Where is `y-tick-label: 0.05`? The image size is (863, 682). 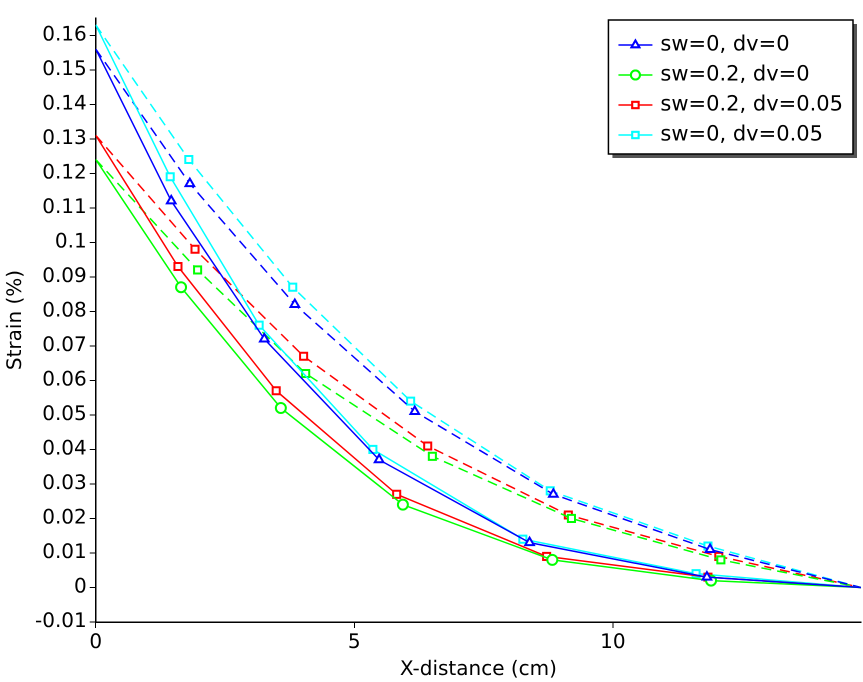 y-tick-label: 0.05 is located at coordinates (64, 413).